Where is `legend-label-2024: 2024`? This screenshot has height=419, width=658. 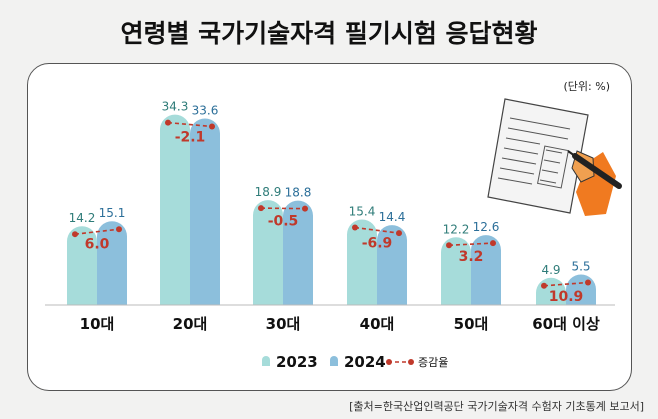
legend-label-2024: 2024 is located at coordinates (365, 362).